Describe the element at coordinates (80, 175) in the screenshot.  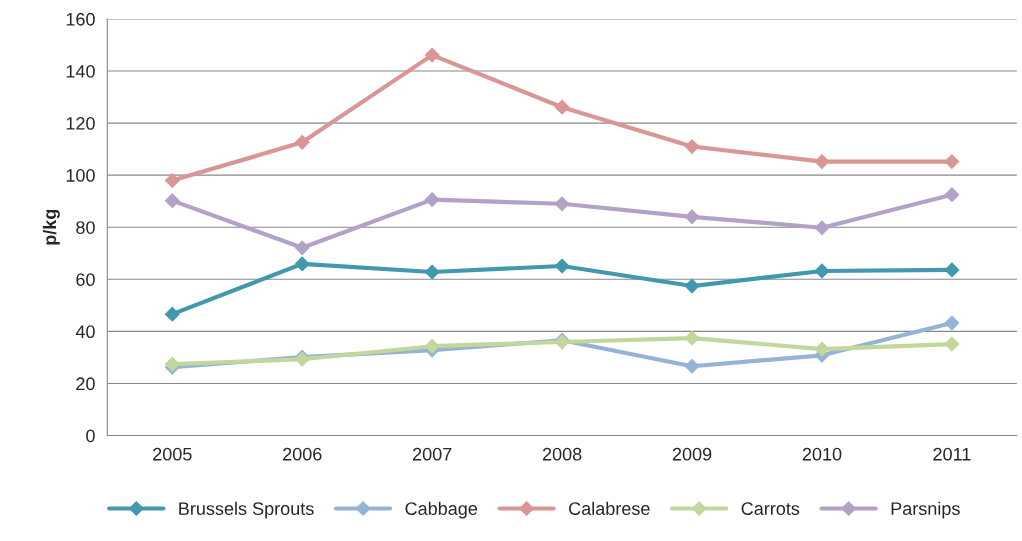
I see `y-tick-label: 100` at that location.